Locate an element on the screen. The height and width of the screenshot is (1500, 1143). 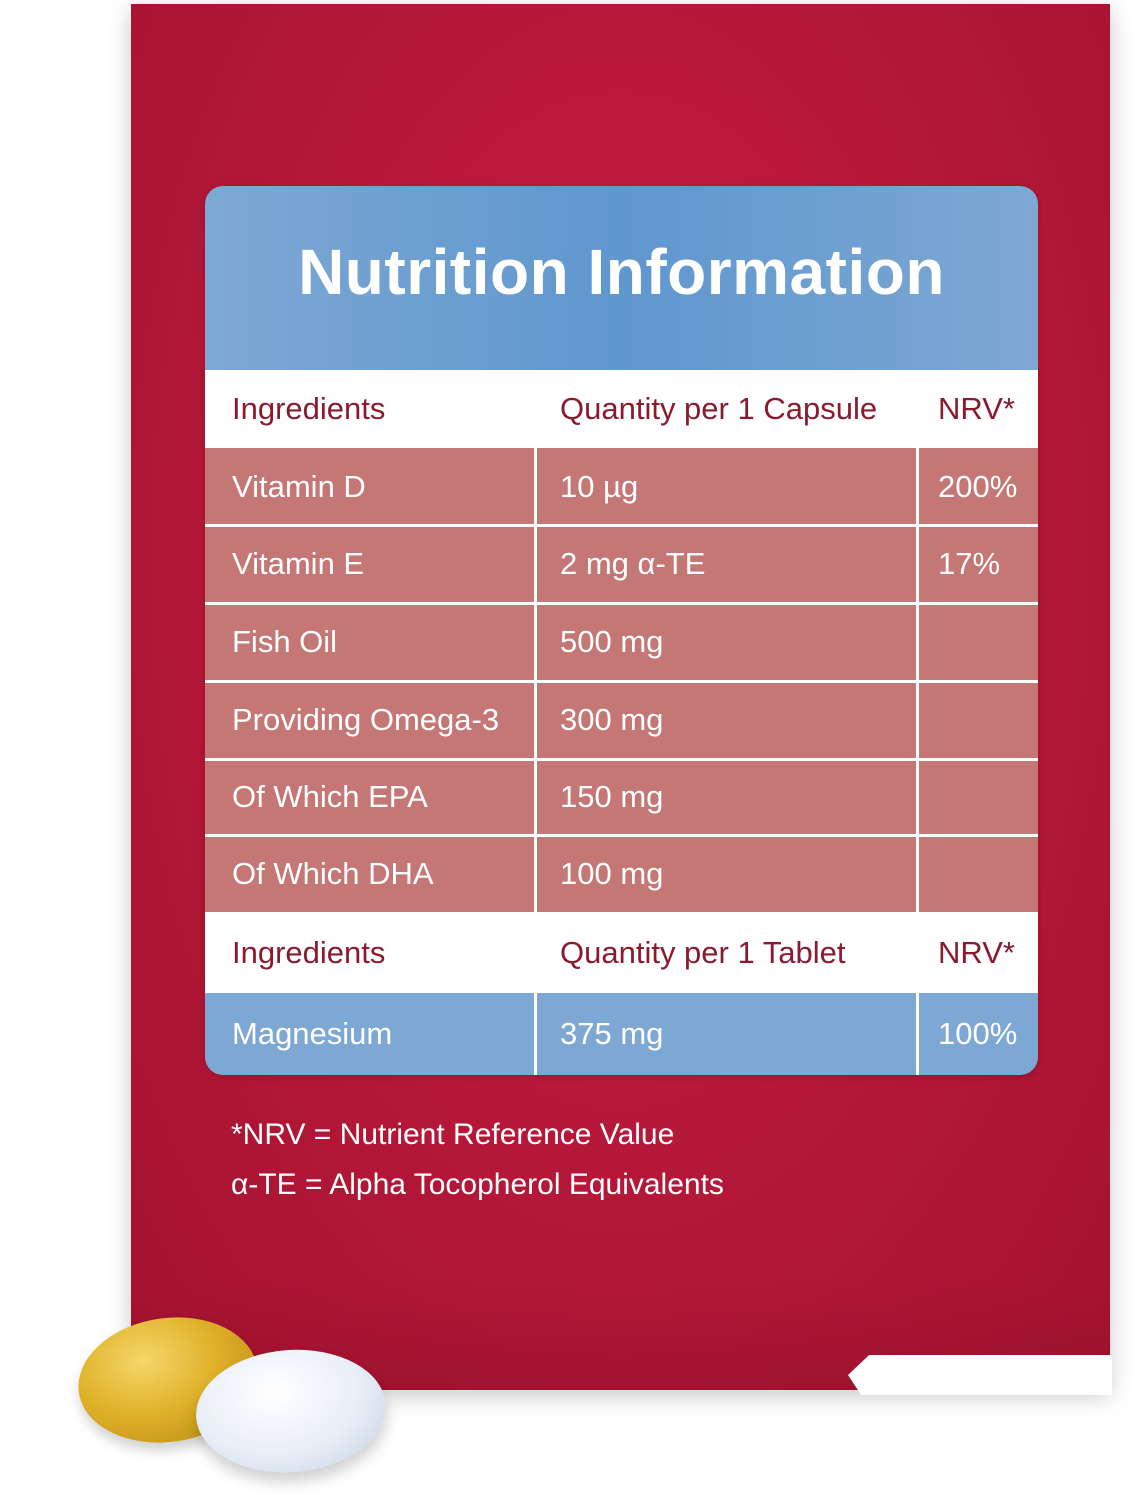
quantity-cell: 100 mg is located at coordinates (612, 873).